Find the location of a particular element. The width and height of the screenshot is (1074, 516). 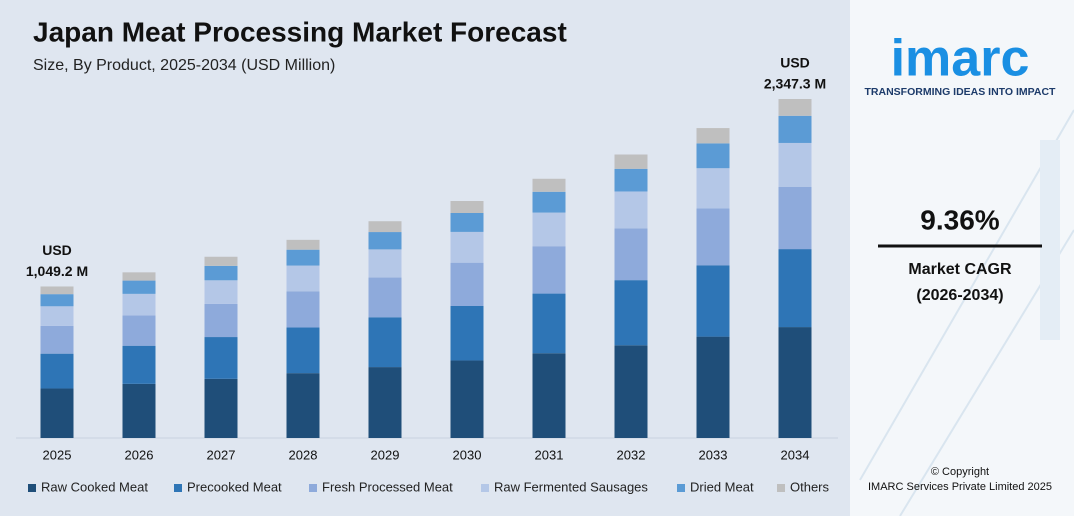

legend-label: Fresh Processed Meat is located at coordinates (387, 486).